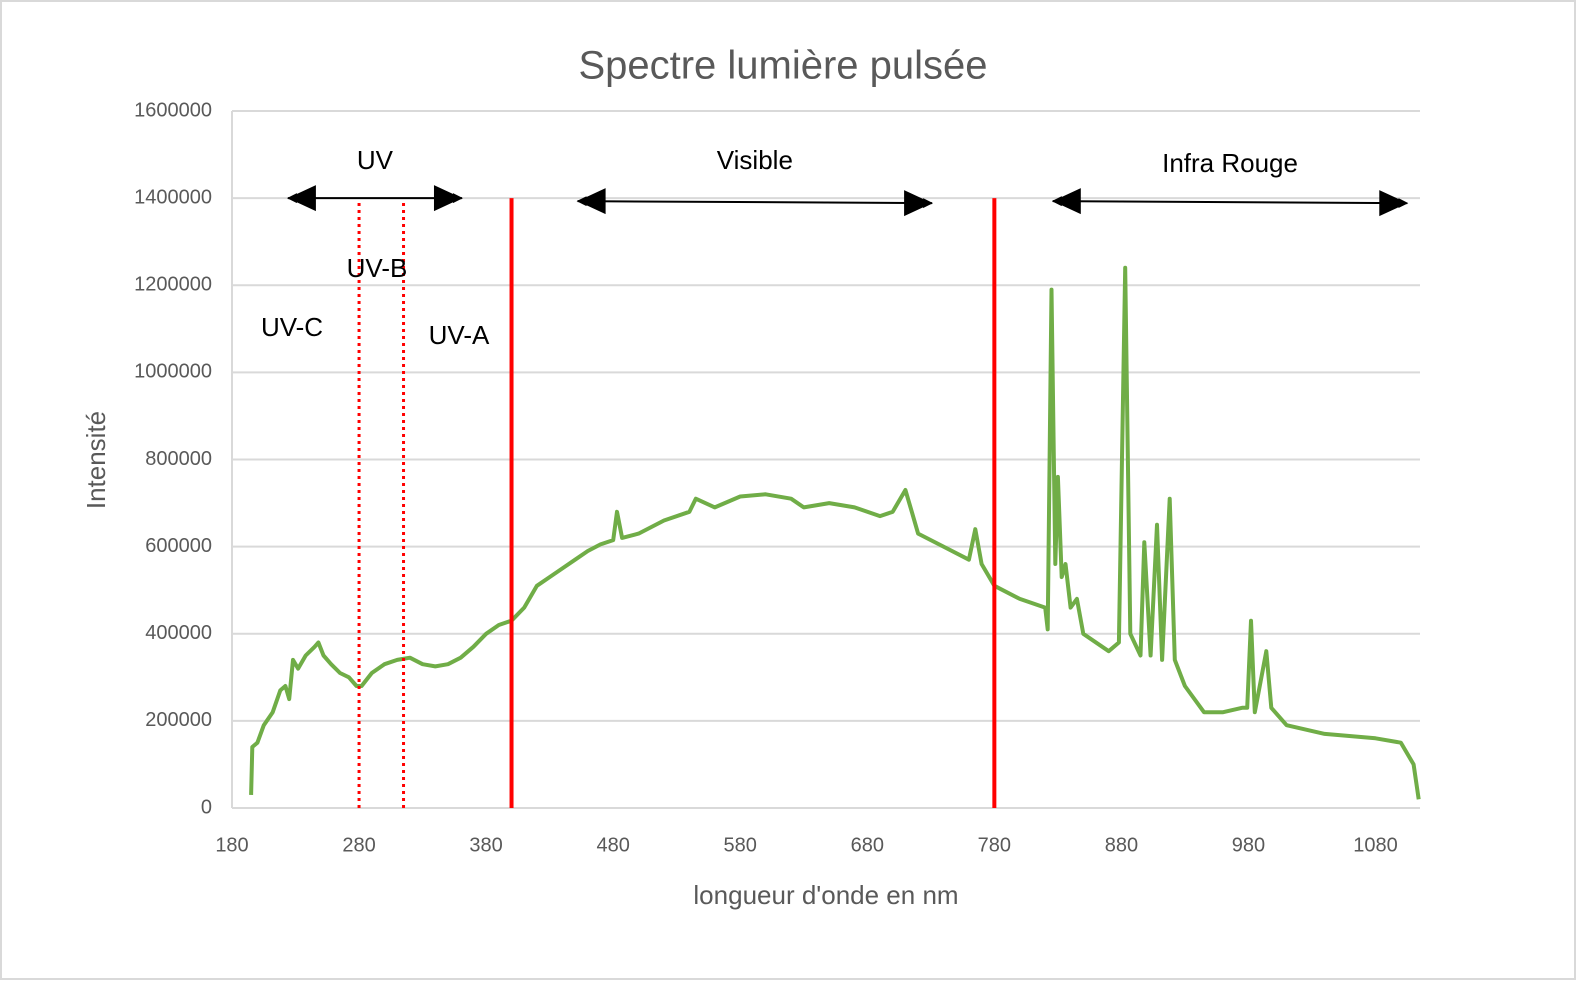 The width and height of the screenshot is (1577, 981). Describe the element at coordinates (178, 459) in the screenshot. I see `y-tick-label: 800000` at that location.